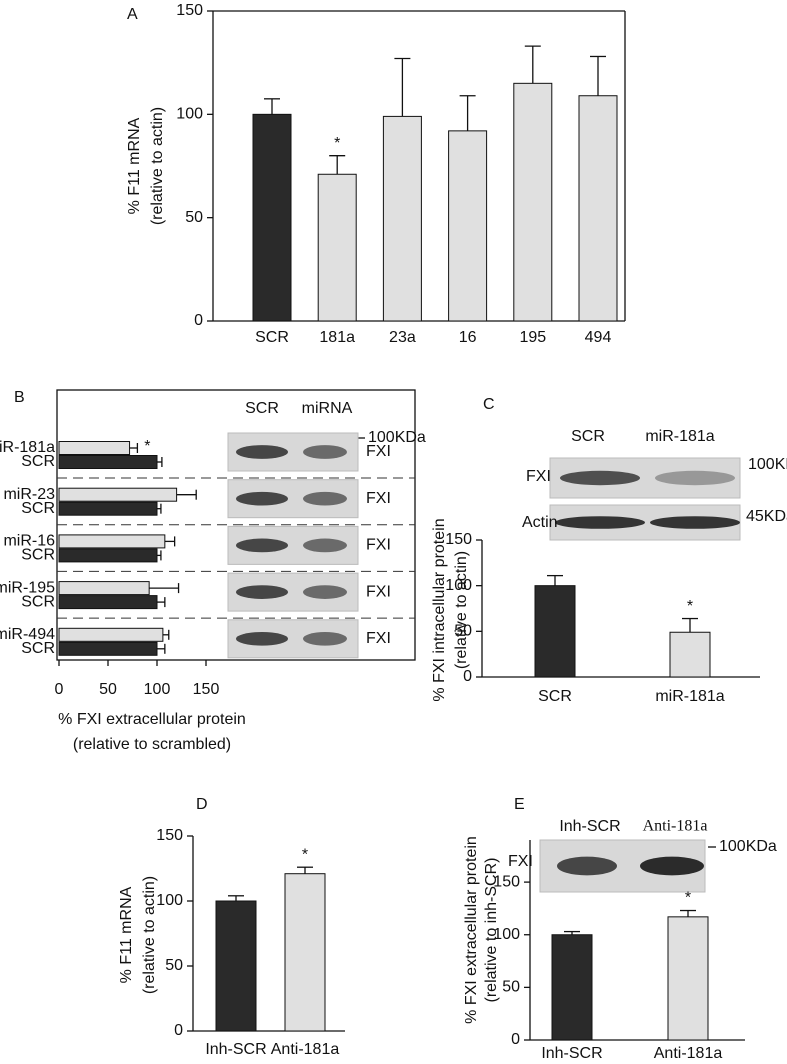 The width and height of the screenshot is (787, 1064). I want to click on panel-letter: E, so click(519, 804).